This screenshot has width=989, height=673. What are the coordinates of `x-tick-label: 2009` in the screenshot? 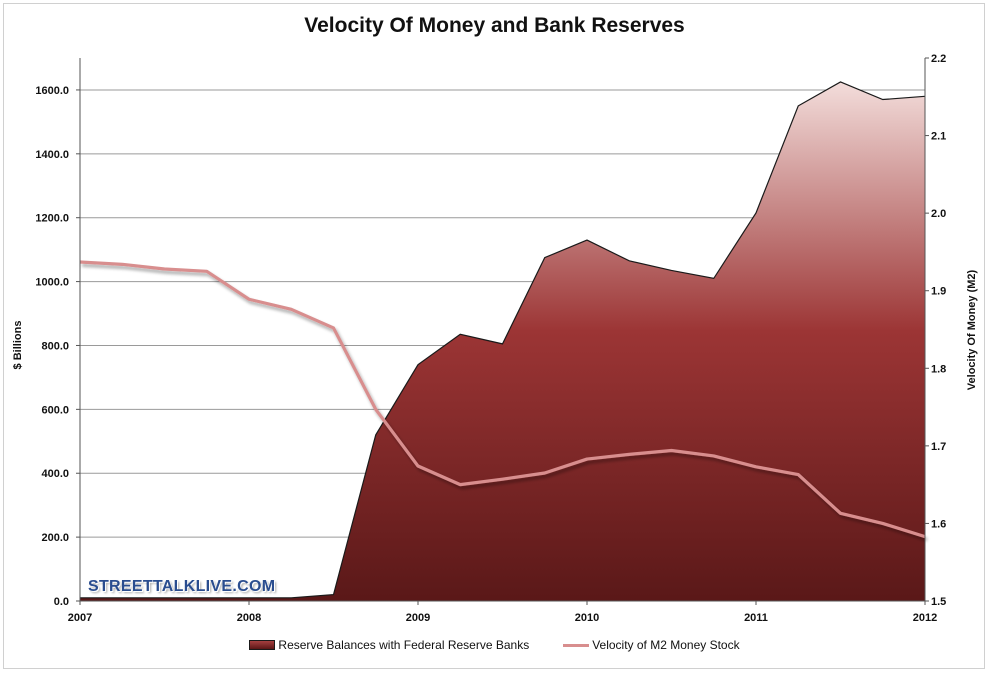 It's located at (418, 618).